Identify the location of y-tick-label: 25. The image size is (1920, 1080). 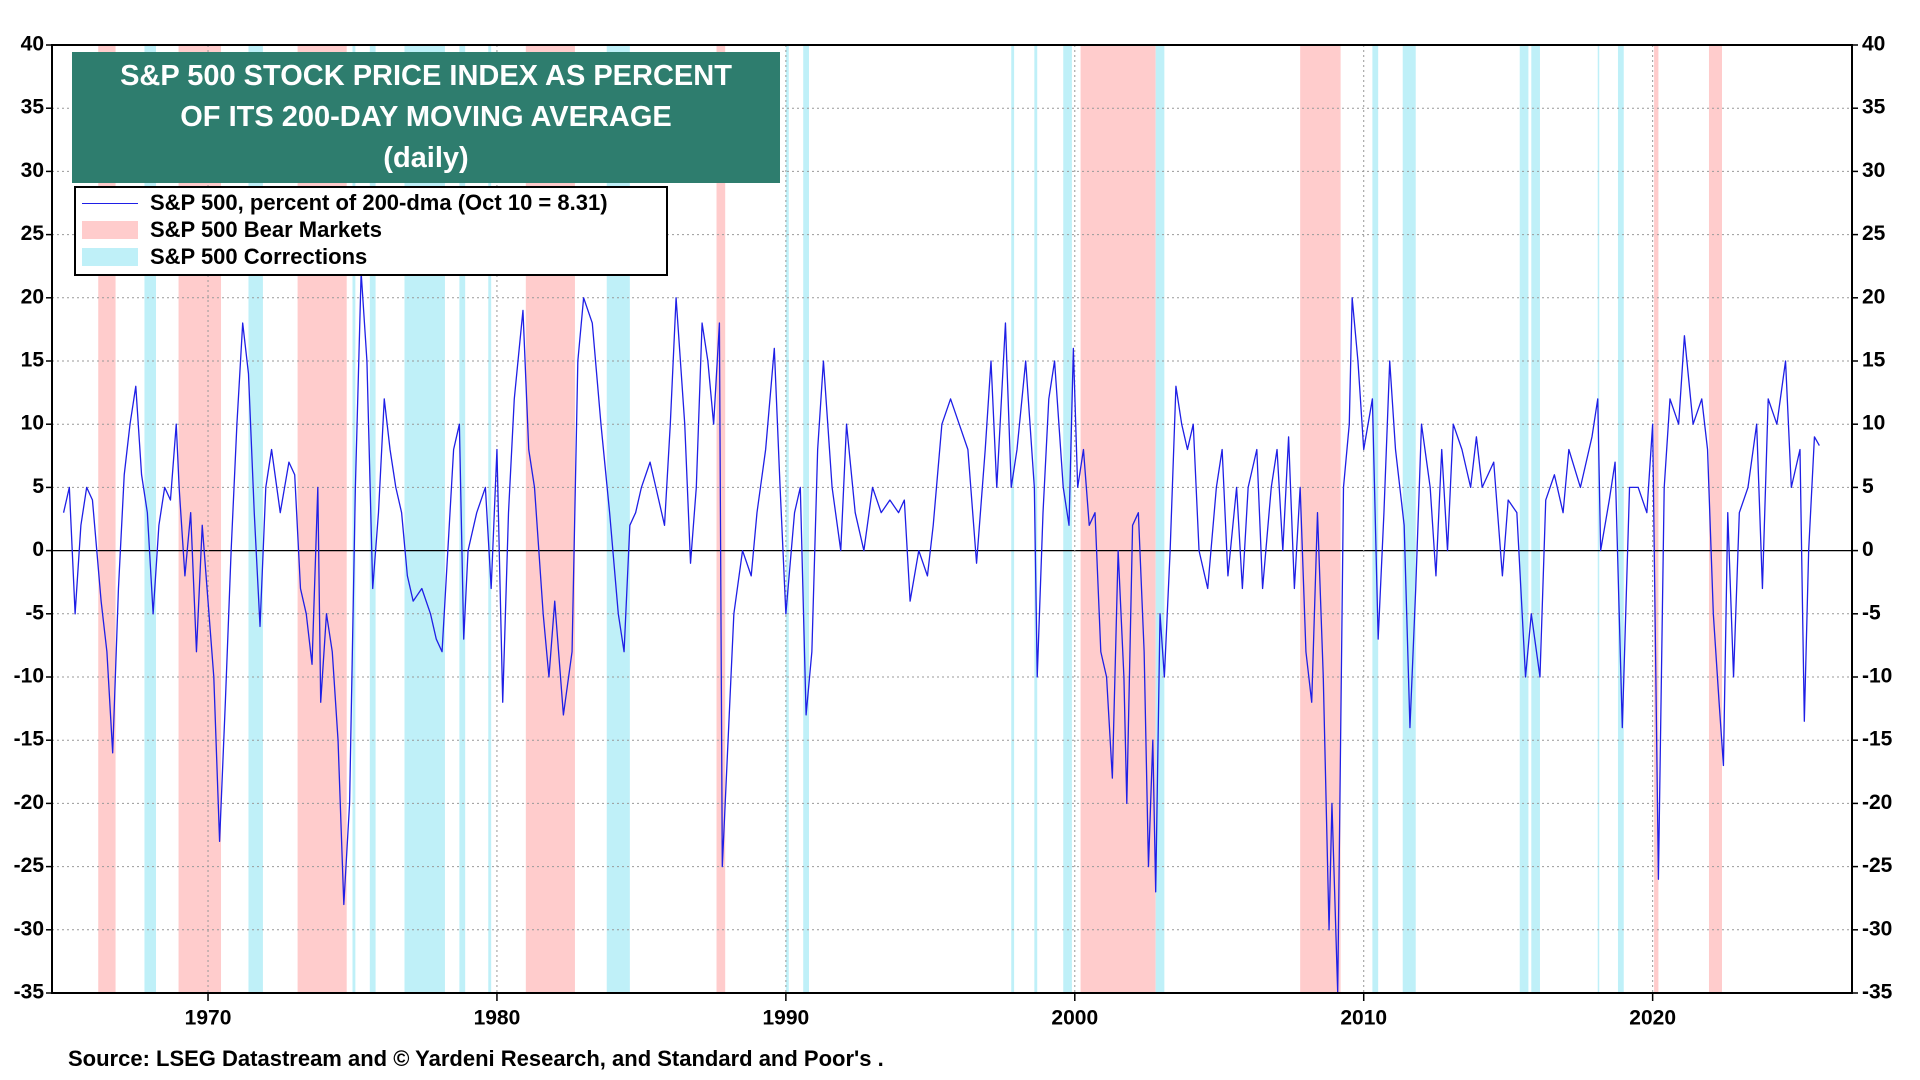
(33, 233).